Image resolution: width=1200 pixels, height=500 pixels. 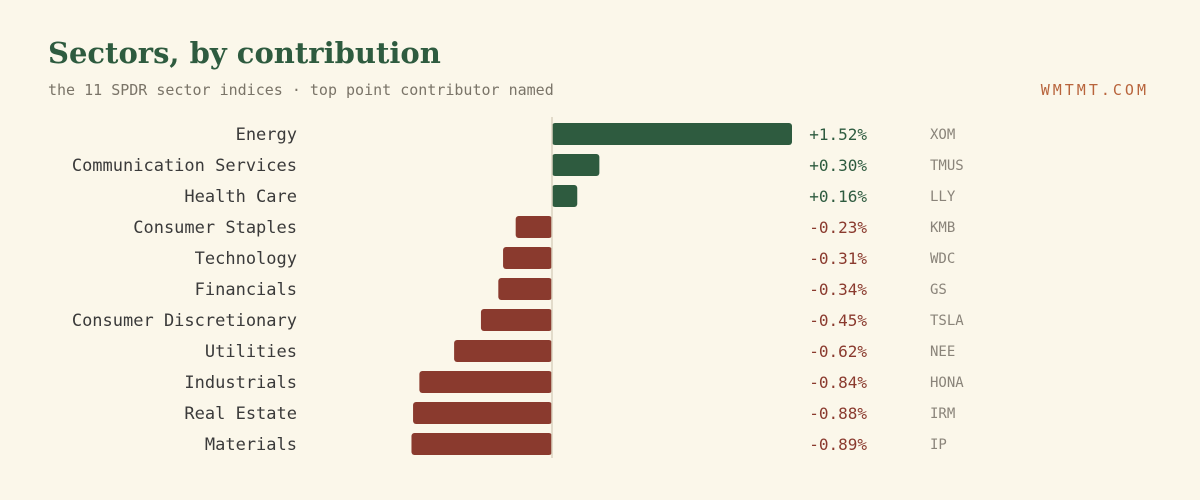 What do you see at coordinates (838, 165) in the screenshot?
I see `value-label: +0.30%` at bounding box center [838, 165].